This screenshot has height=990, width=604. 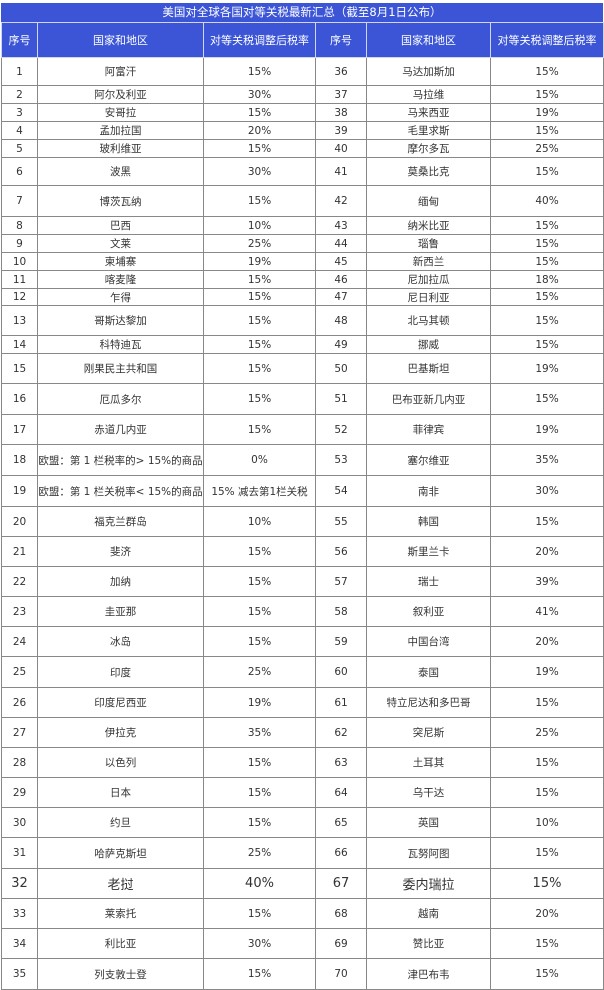 I want to click on cell-country: 福克兰群岛, so click(x=120, y=521).